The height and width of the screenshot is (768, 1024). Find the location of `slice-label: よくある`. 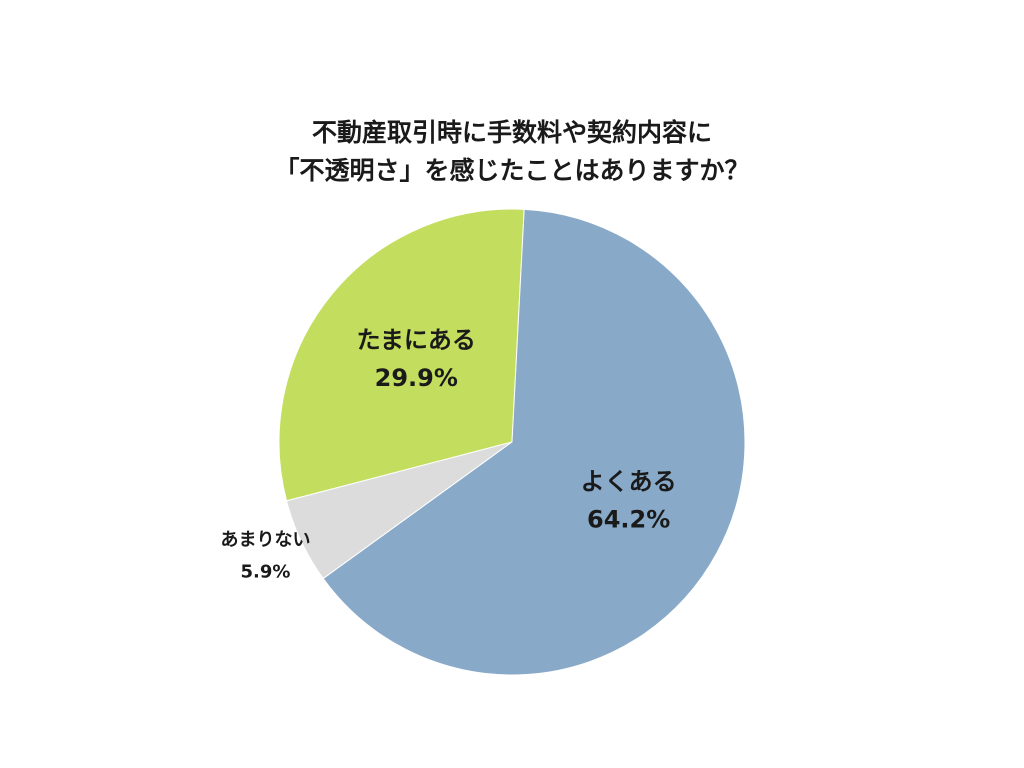

slice-label: よくある is located at coordinates (629, 481).